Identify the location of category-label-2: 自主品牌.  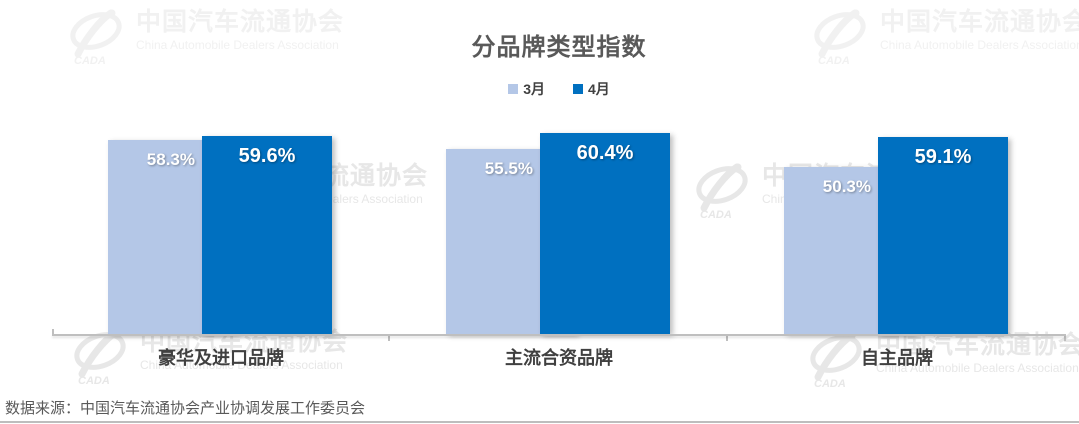
(897, 358).